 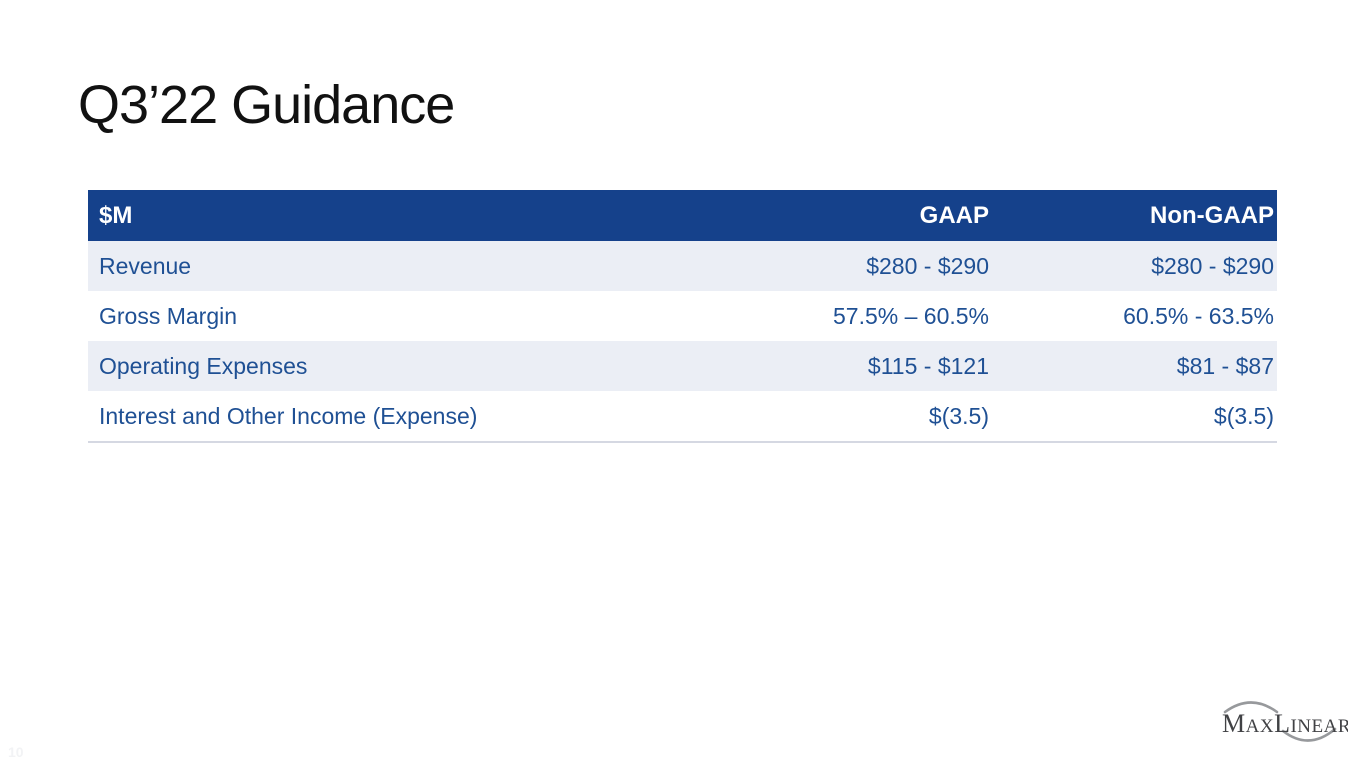 I want to click on row-label: Revenue, so click(x=145, y=266).